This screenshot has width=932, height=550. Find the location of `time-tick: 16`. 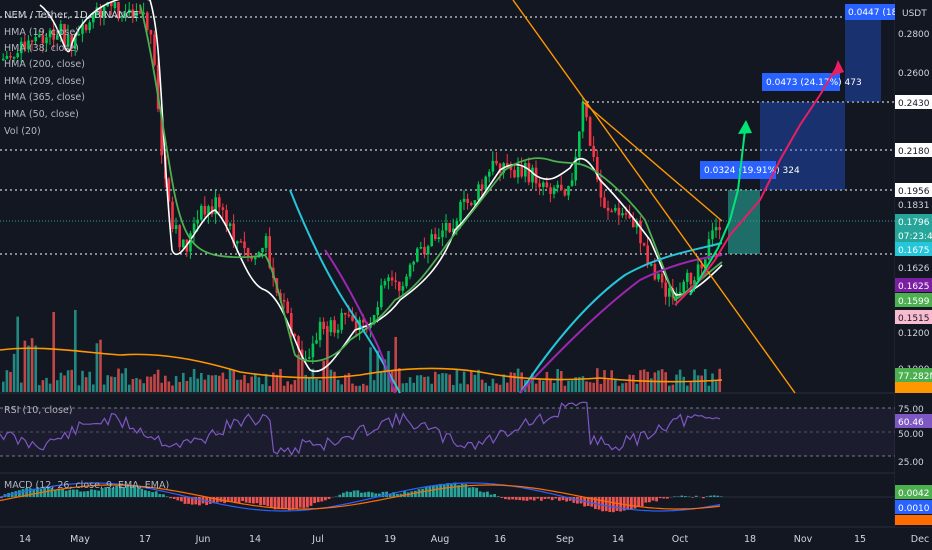

time-tick: 16 is located at coordinates (500, 539).